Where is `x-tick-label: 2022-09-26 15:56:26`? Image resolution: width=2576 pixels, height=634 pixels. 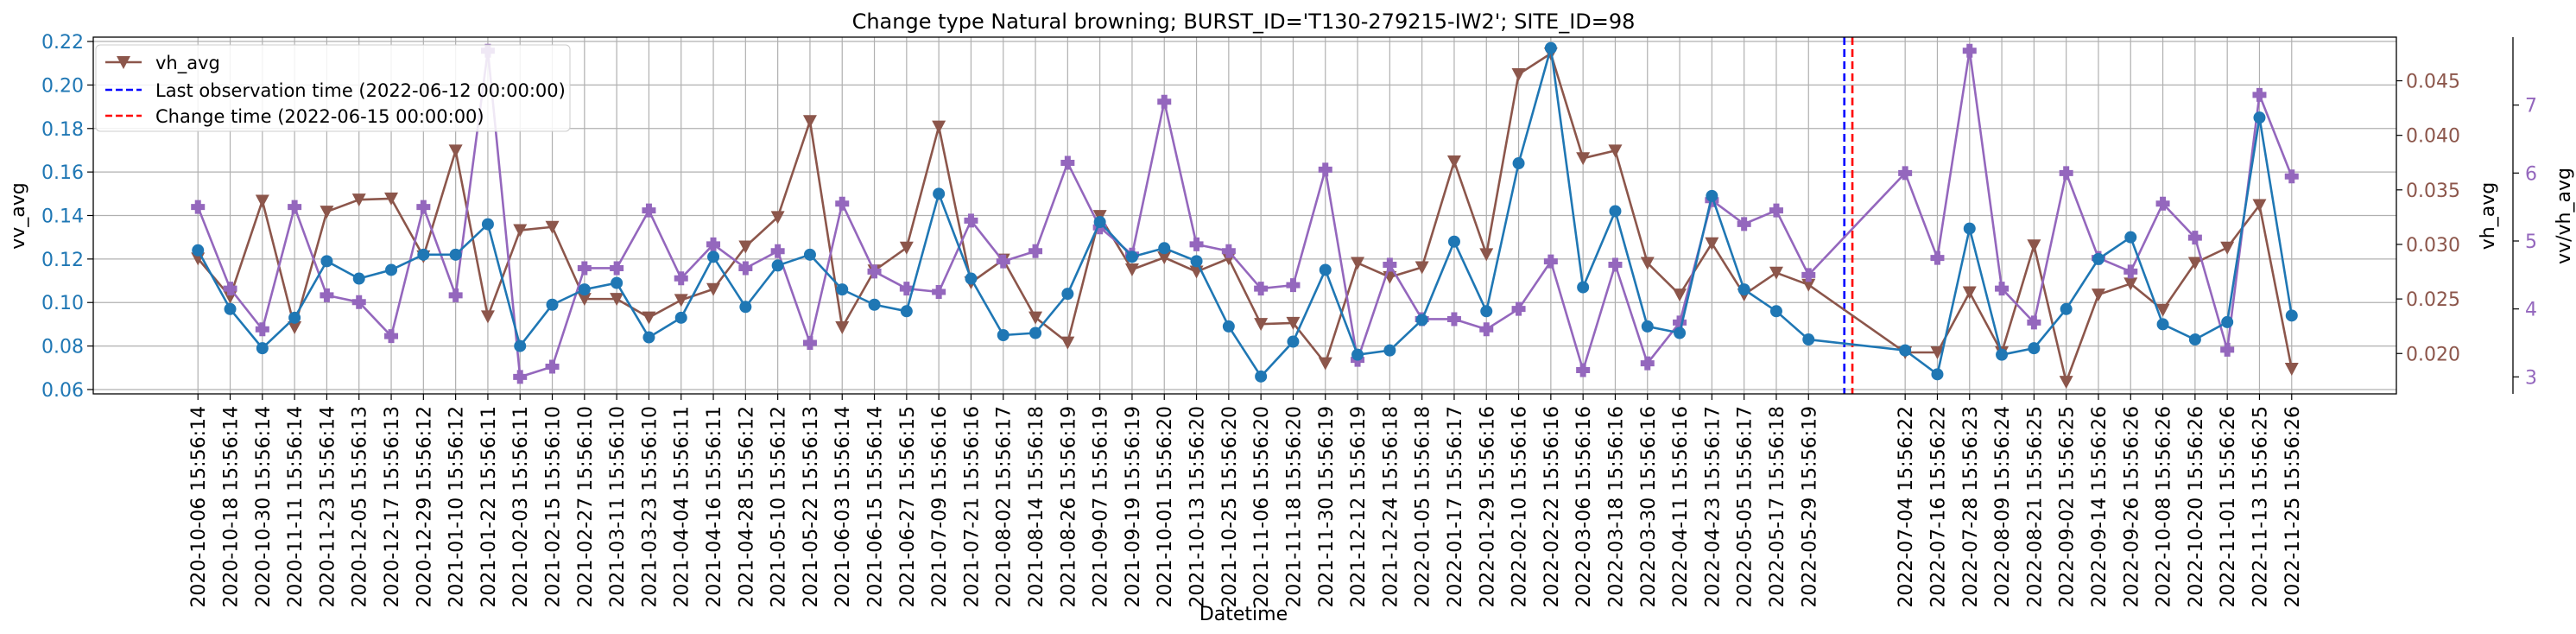
x-tick-label: 2022-09-26 15:56:26 is located at coordinates (2131, 507).